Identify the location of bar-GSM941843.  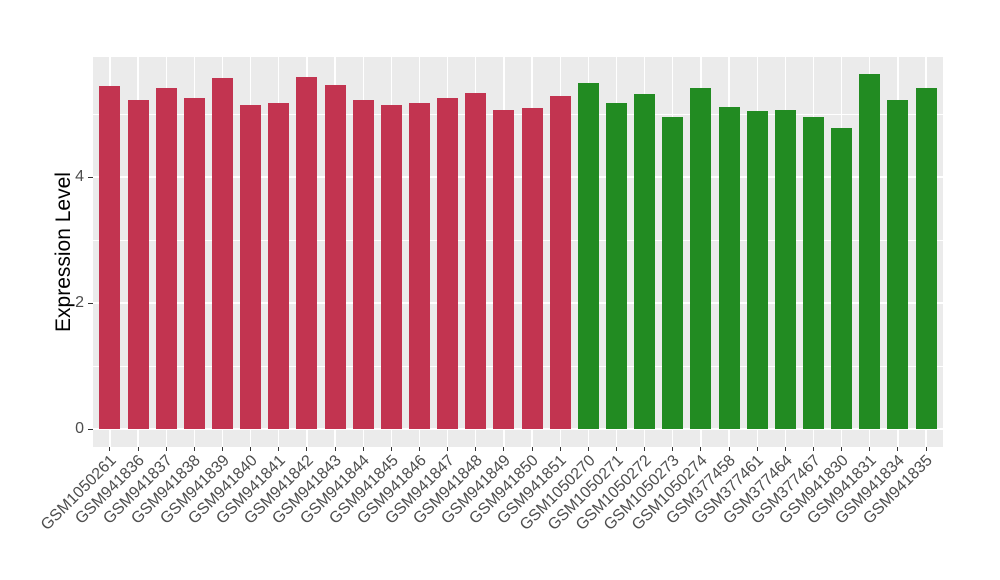
(335, 257).